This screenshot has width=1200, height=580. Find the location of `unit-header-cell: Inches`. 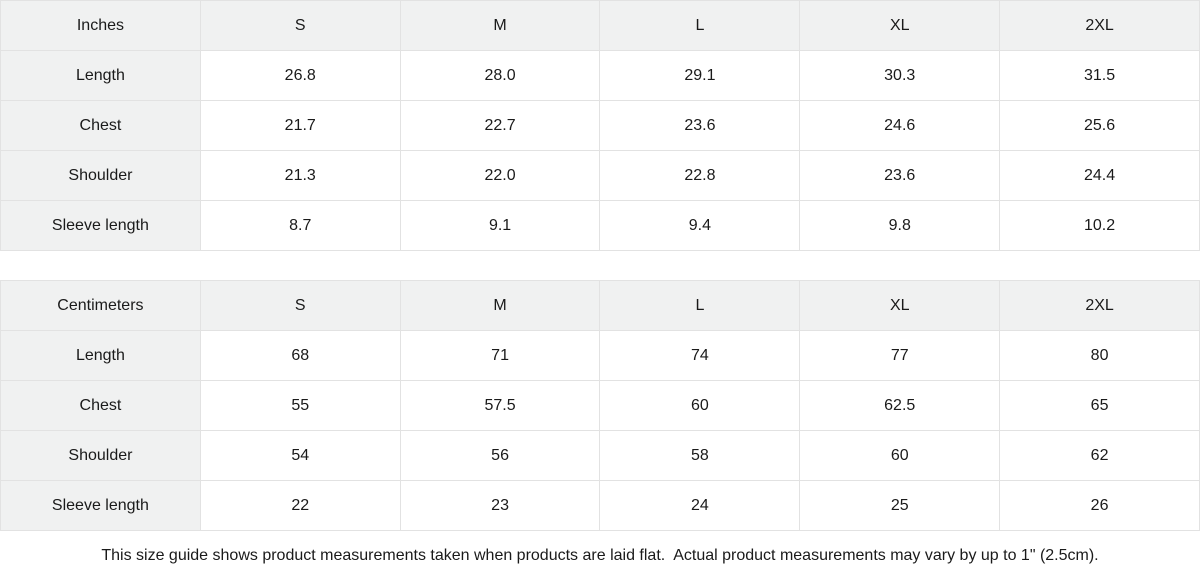

unit-header-cell: Inches is located at coordinates (100, 25).